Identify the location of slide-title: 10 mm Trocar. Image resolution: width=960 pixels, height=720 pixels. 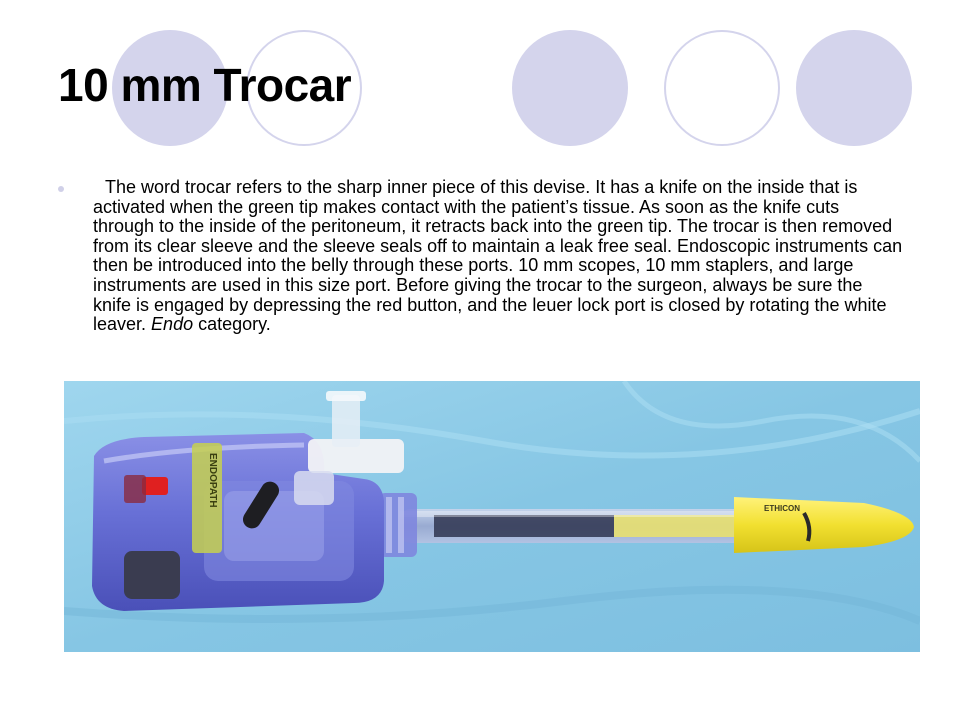
(205, 85).